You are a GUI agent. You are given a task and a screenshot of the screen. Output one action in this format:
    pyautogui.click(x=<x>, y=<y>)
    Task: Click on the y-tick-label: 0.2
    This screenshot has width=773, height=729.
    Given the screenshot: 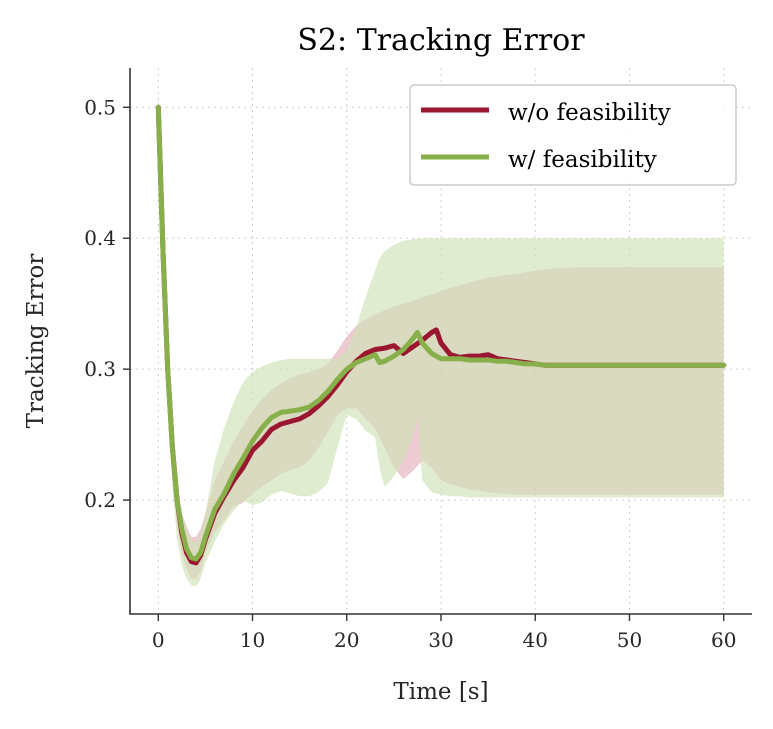 What is the action you would take?
    pyautogui.click(x=100, y=500)
    